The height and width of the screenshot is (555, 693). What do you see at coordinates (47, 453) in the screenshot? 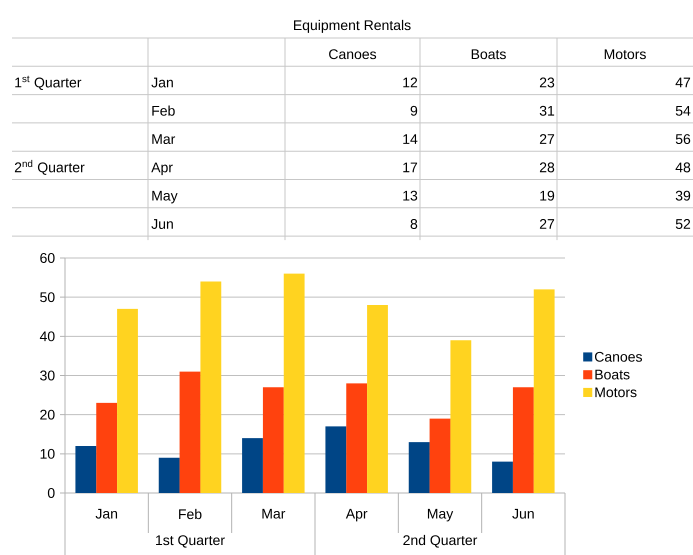
I see `y-tick-label: 10` at bounding box center [47, 453].